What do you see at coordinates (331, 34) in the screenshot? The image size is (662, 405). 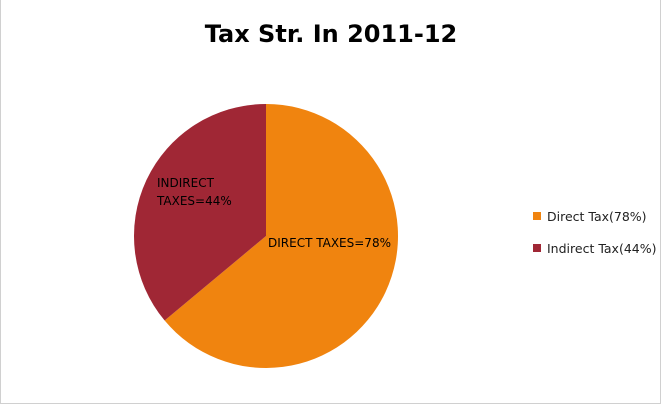 I see `chart-title: Tax Str. In 2011-12` at bounding box center [331, 34].